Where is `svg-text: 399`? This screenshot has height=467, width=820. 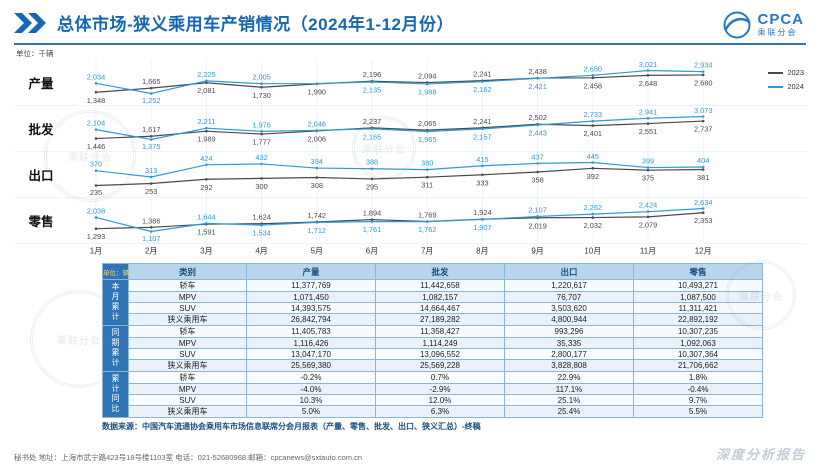 svg-text: 399 is located at coordinates (648, 161).